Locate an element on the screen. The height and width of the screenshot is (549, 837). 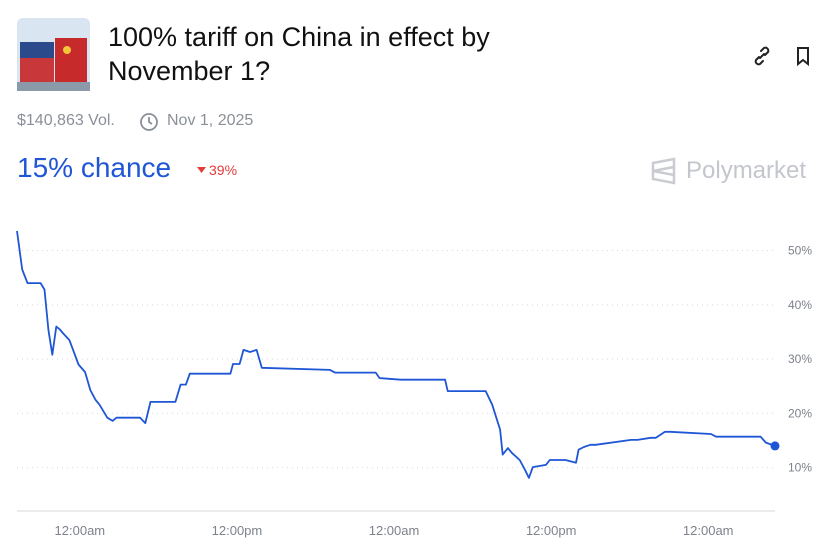
y-tick-label: 40% is located at coordinates (800, 305).